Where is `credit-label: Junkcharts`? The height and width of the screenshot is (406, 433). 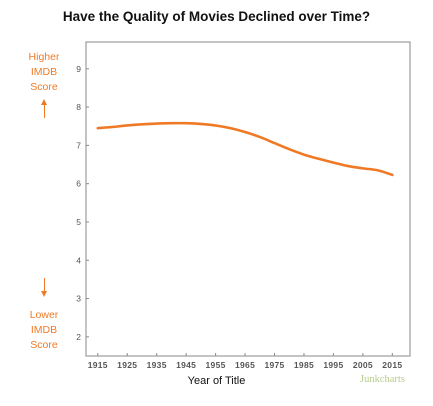
credit-label: Junkcharts is located at coordinates (382, 379).